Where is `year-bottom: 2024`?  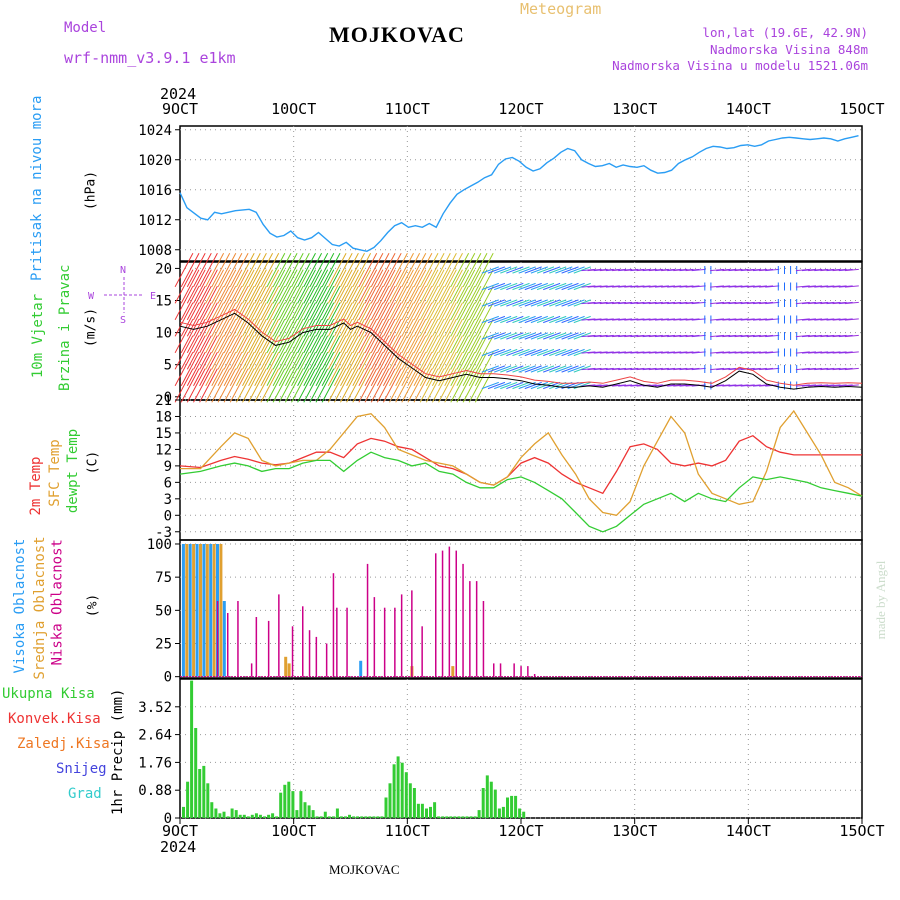 year-bottom: 2024 is located at coordinates (178, 847).